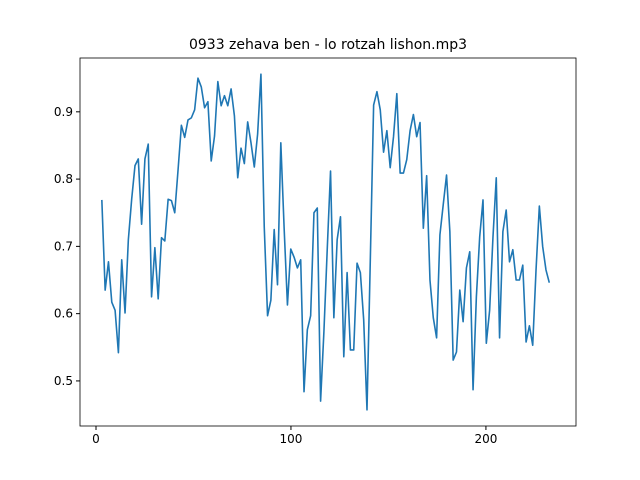 Image resolution: width=640 pixels, height=480 pixels. I want to click on y-tick-label: 0.6, so click(63, 314).